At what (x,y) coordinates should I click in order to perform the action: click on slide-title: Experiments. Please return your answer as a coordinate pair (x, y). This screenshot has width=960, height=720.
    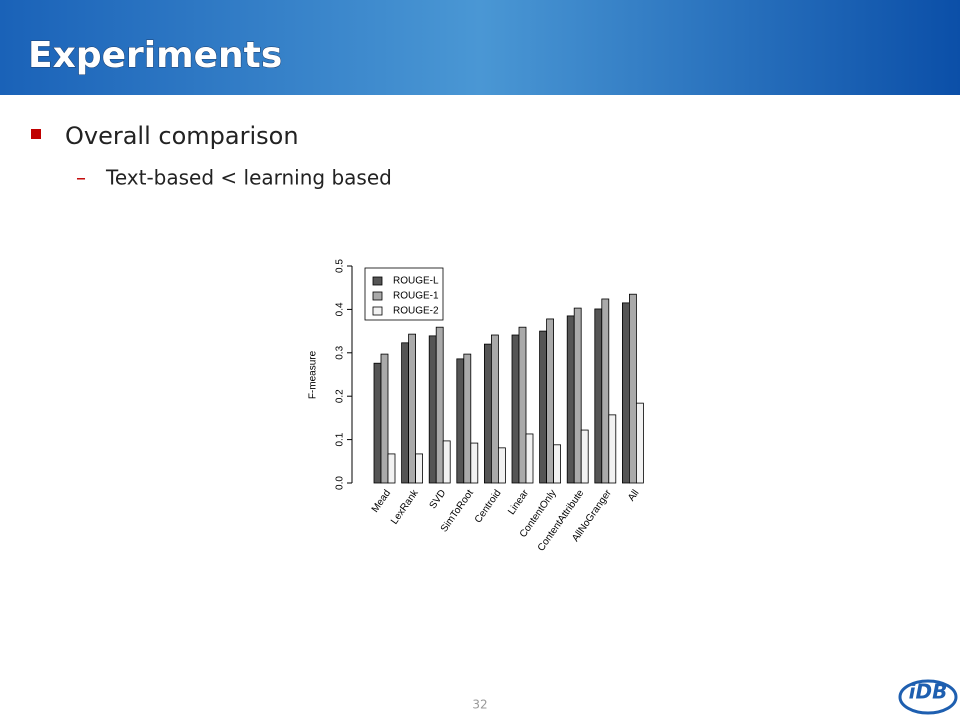
    Looking at the image, I should click on (155, 55).